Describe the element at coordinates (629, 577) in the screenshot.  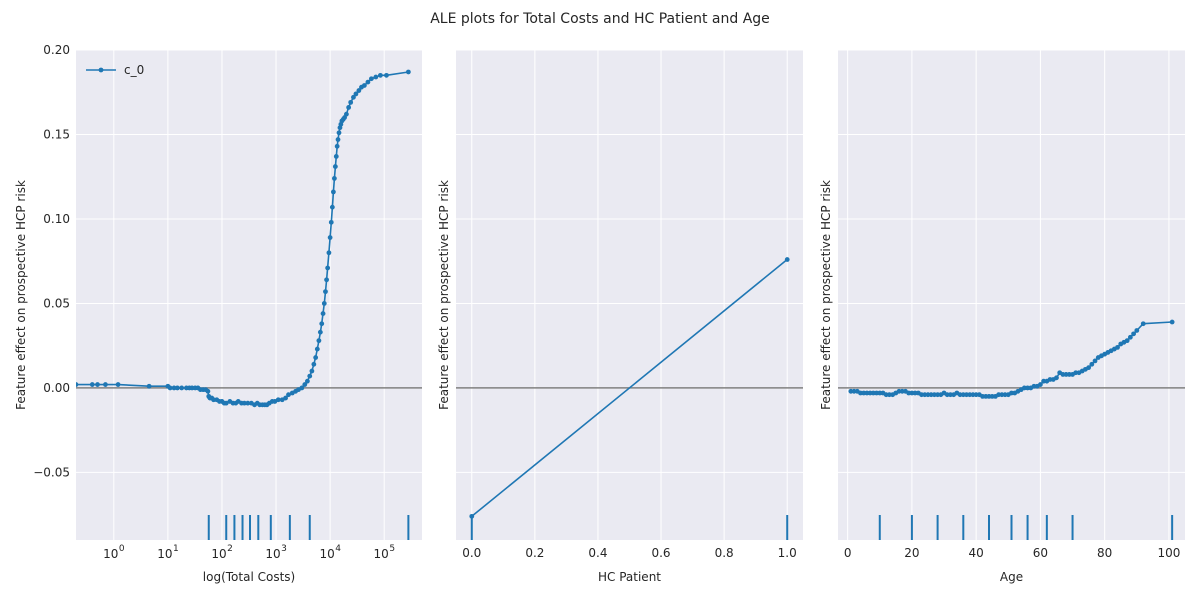
I see `x-axis-label: HC Patient` at that location.